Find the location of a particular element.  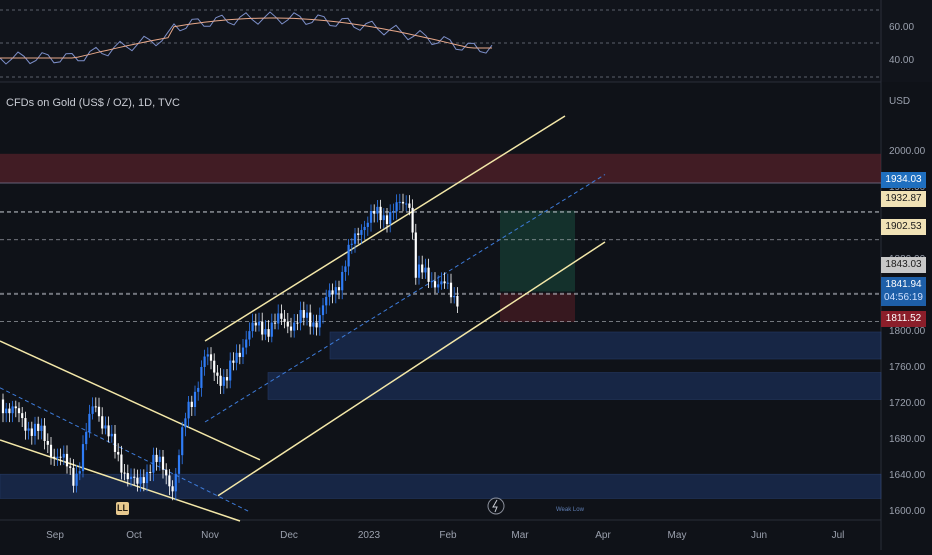

rsi-tick: 60.00 is located at coordinates (902, 27).